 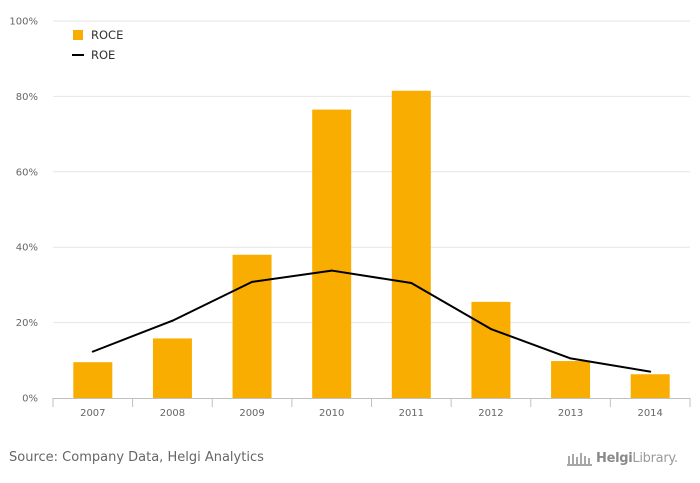 What do you see at coordinates (78, 35) in the screenshot?
I see `legend-swatch-roce` at bounding box center [78, 35].